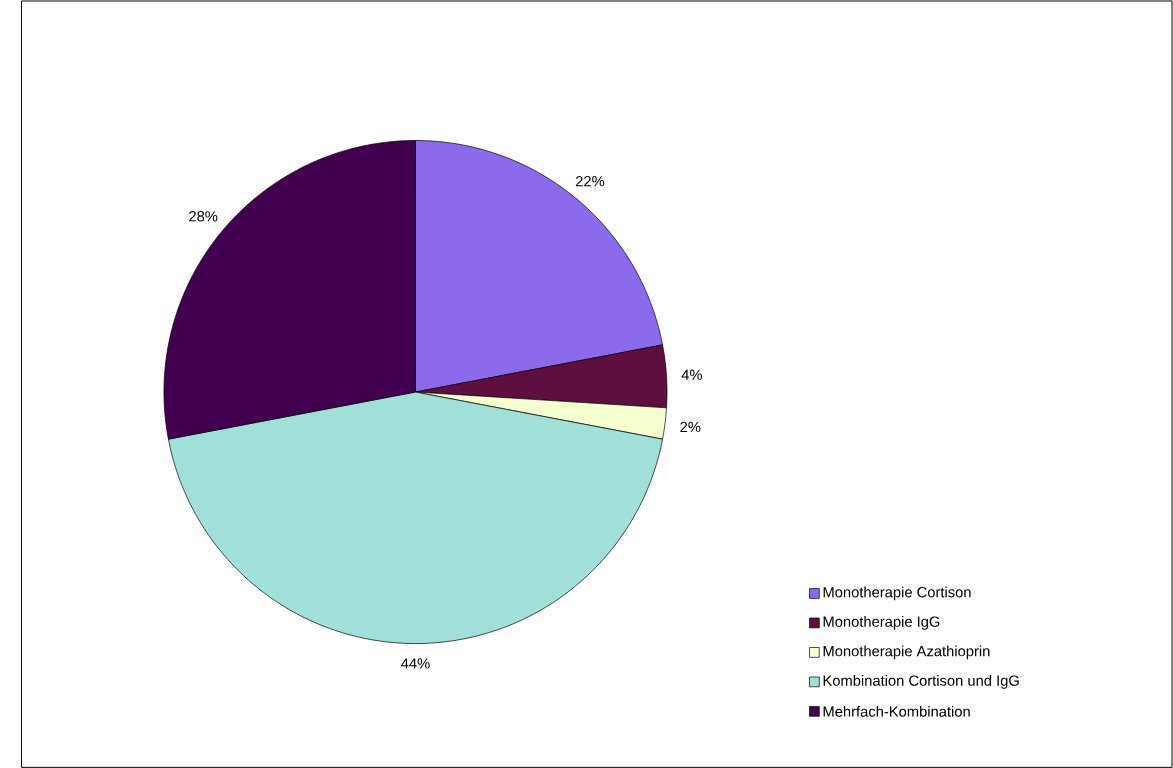  What do you see at coordinates (690, 426) in the screenshot?
I see `data-label: 2%` at bounding box center [690, 426].